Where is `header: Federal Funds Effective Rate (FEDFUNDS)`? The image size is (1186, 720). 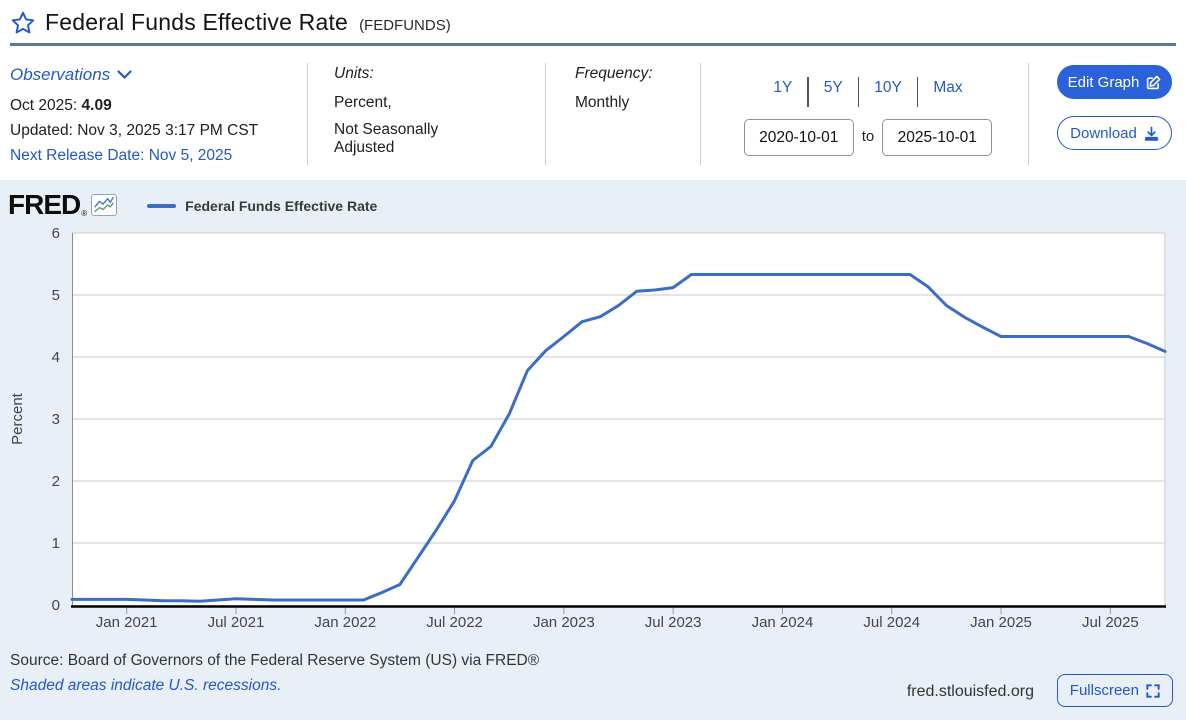
header: Federal Funds Effective Rate (FEDFUNDS) is located at coordinates (593, 18).